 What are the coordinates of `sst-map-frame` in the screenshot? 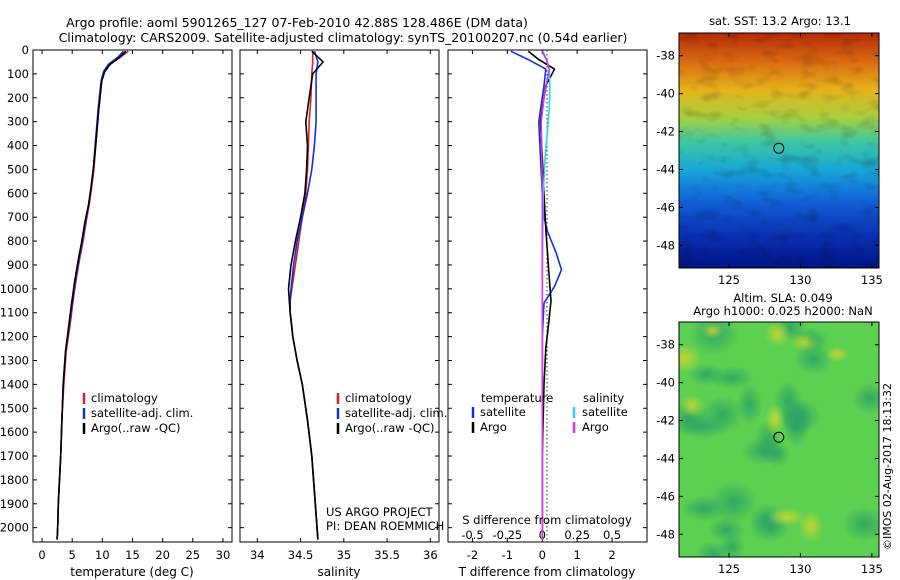 It's located at (779, 150).